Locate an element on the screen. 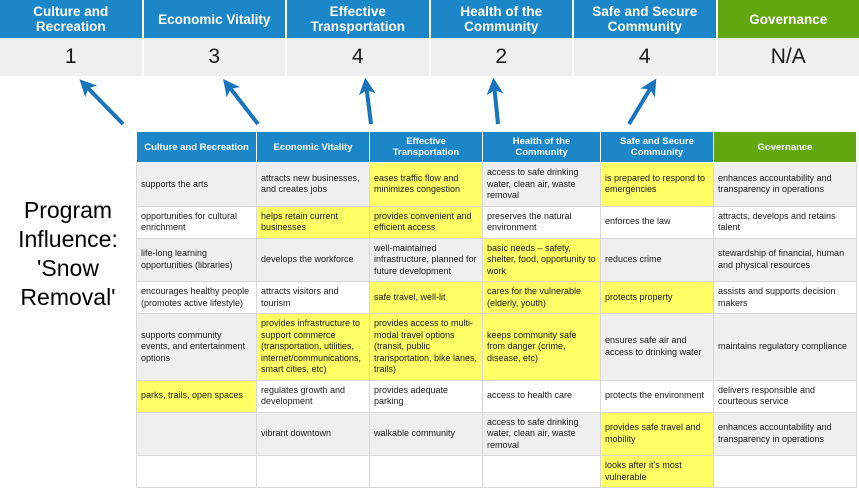  matrix-cell: assists and supports decision makers is located at coordinates (785, 298).